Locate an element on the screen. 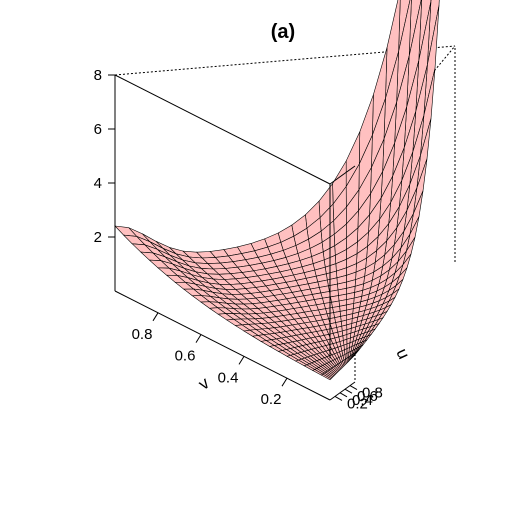  box-edge-top-left is located at coordinates (222, 129).